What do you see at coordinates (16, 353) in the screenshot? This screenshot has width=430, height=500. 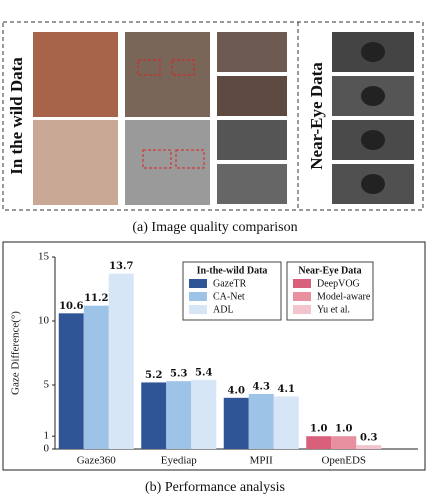 I see `y-axis-label: Gaze Difference(°)` at bounding box center [16, 353].